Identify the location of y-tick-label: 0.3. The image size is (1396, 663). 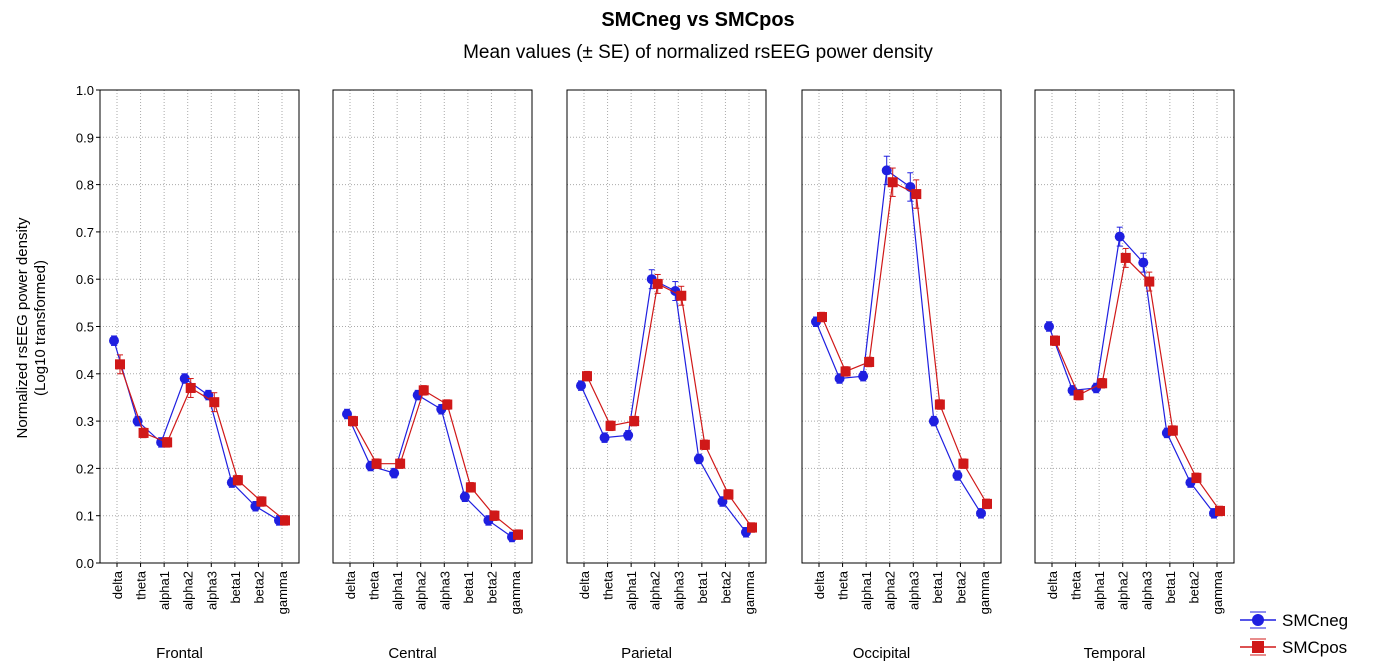
(85, 421).